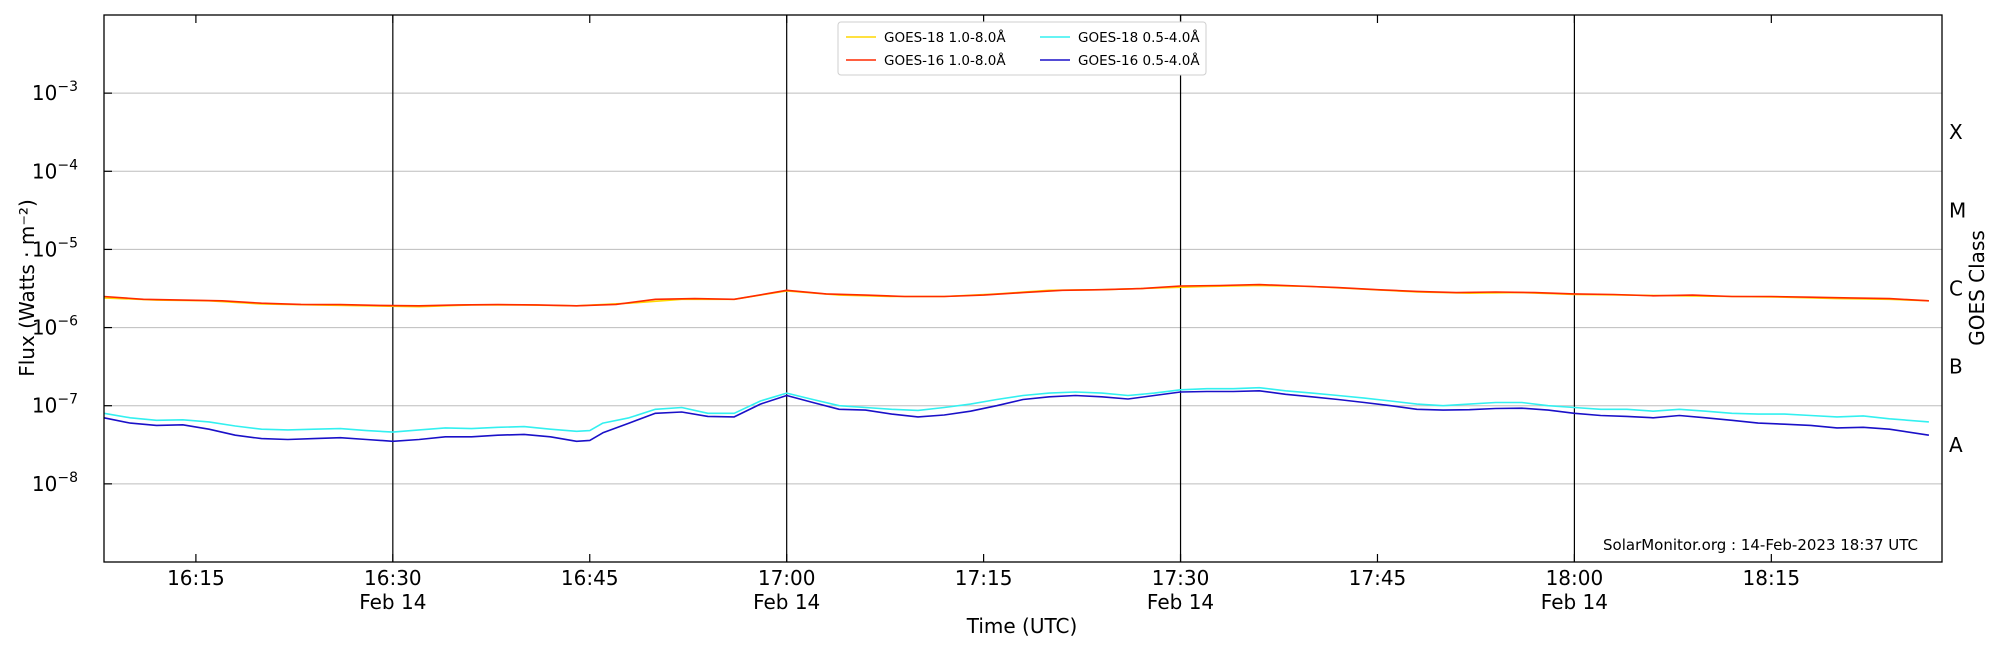 The width and height of the screenshot is (2000, 650). I want to click on x-tick-label: 17:15, so click(984, 578).